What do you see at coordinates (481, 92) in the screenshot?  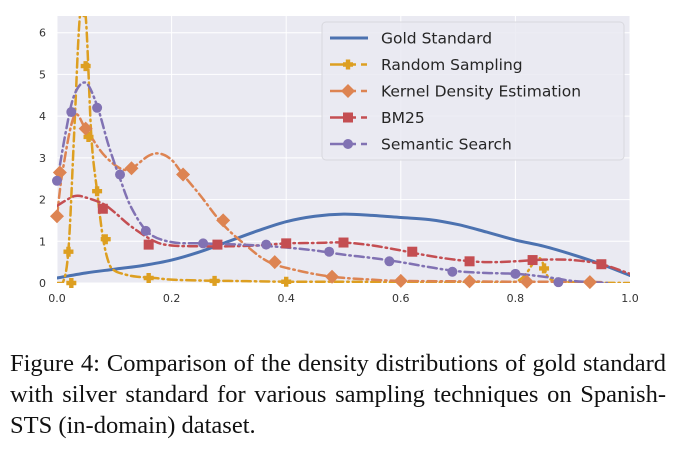 I see `legend-label: Kernel Density Estimation` at bounding box center [481, 92].